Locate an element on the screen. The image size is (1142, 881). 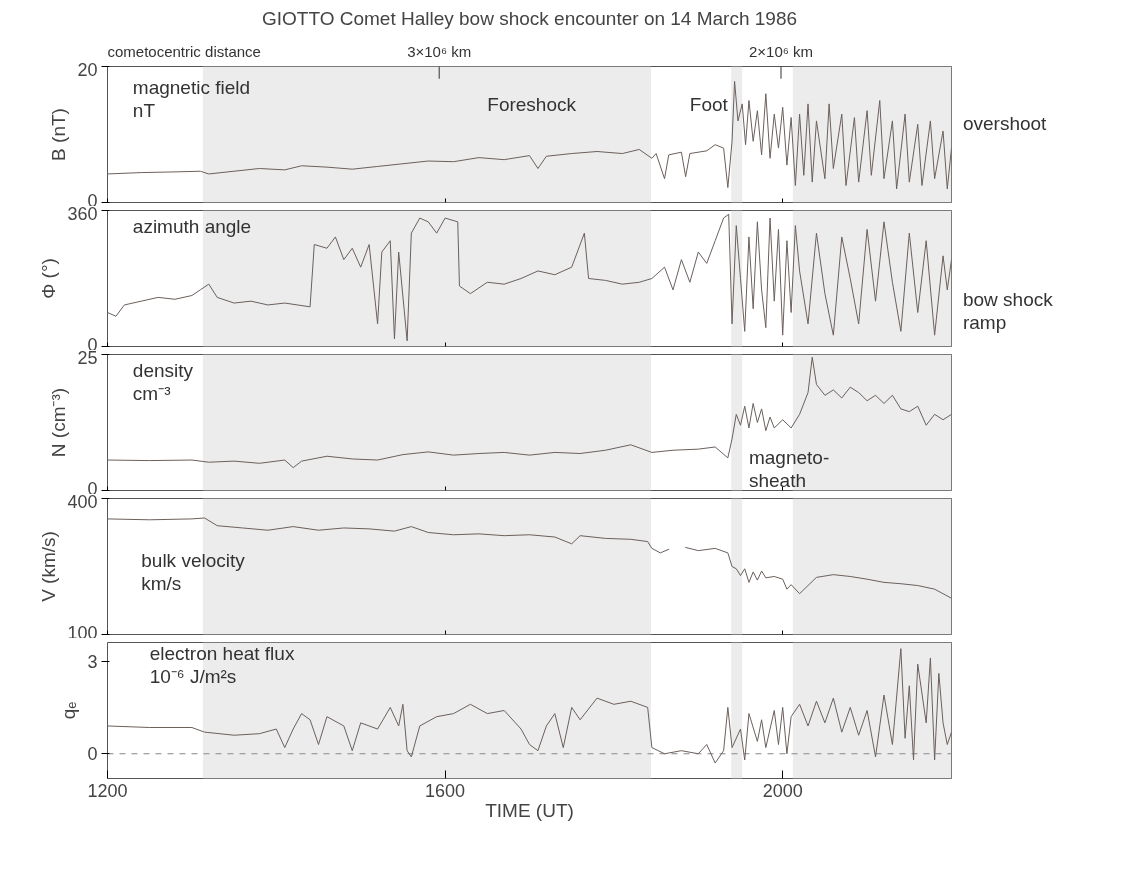
x-tick-label: 2000 is located at coordinates (782, 790).